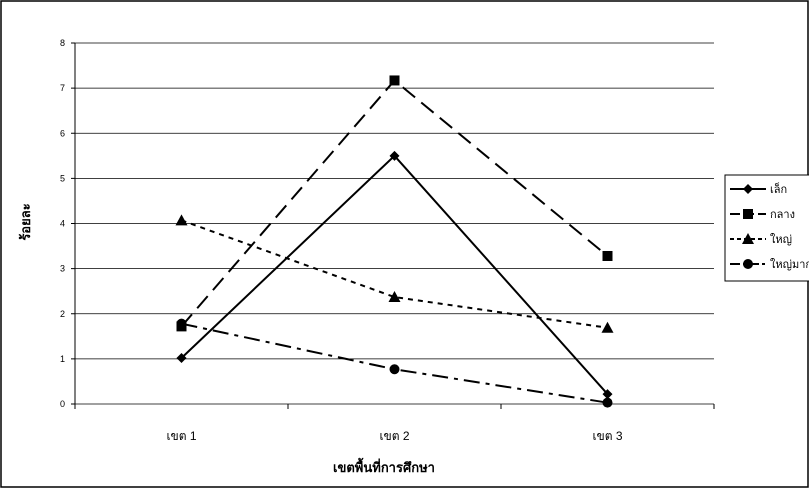 The image size is (809, 488). Describe the element at coordinates (25, 221) in the screenshot. I see `y-axis-title: ร้อยละ` at that location.